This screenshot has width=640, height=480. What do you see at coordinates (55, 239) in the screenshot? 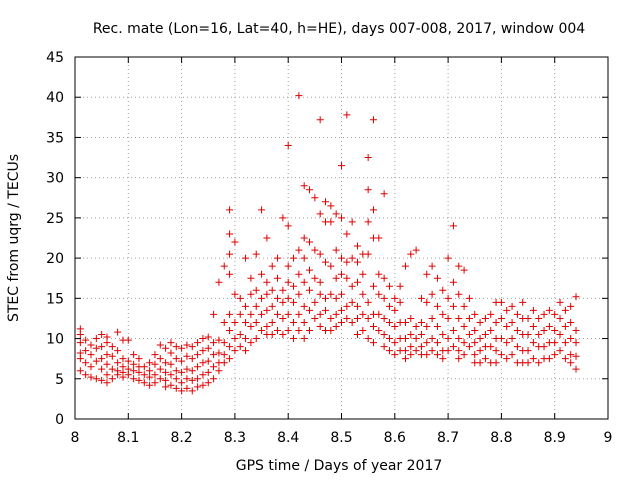
I see `y-tick-labels: 0 5 10 15 20 25 30 35 40 45` at bounding box center [55, 239].